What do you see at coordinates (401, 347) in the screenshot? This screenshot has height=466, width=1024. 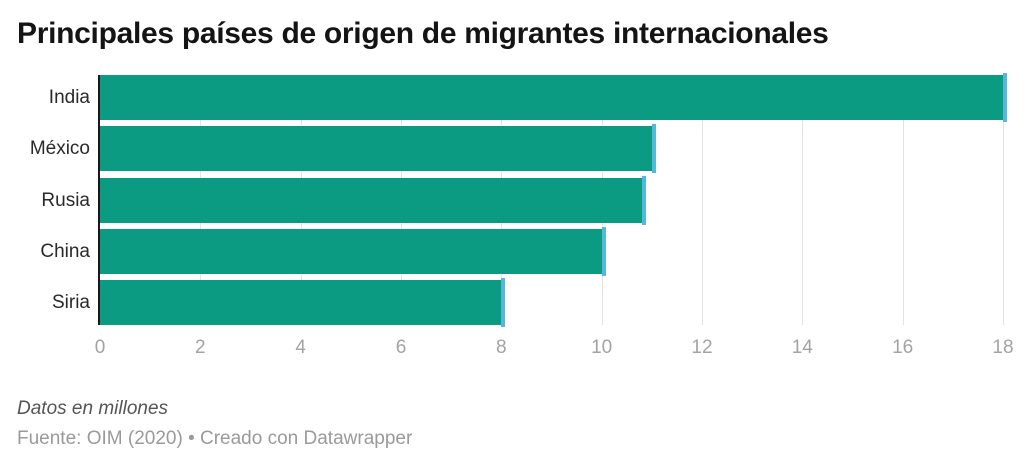 I see `axis-tick-label: 6` at bounding box center [401, 347].